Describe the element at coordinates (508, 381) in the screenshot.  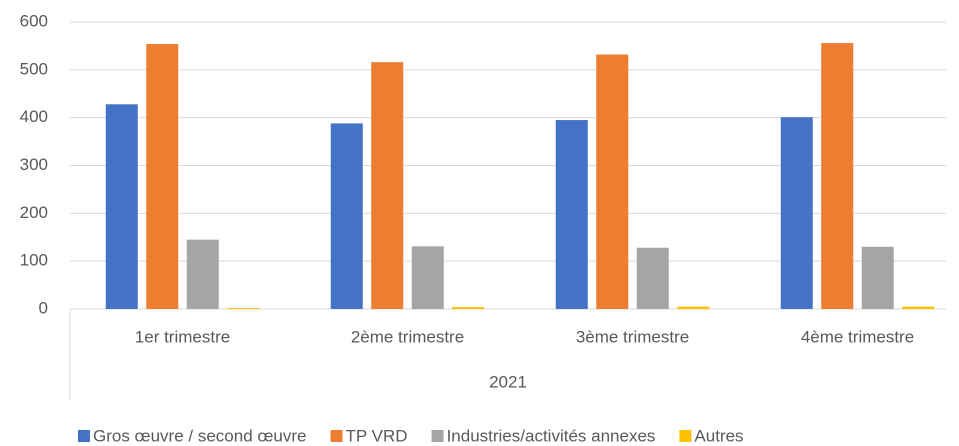
I see `group-label: 2021` at that location.